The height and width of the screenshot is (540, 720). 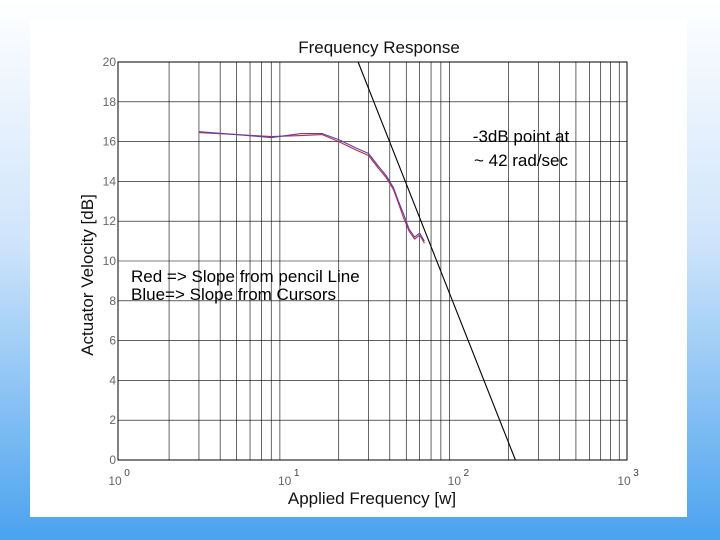 I want to click on y-tick-label: 6, so click(x=112, y=341).